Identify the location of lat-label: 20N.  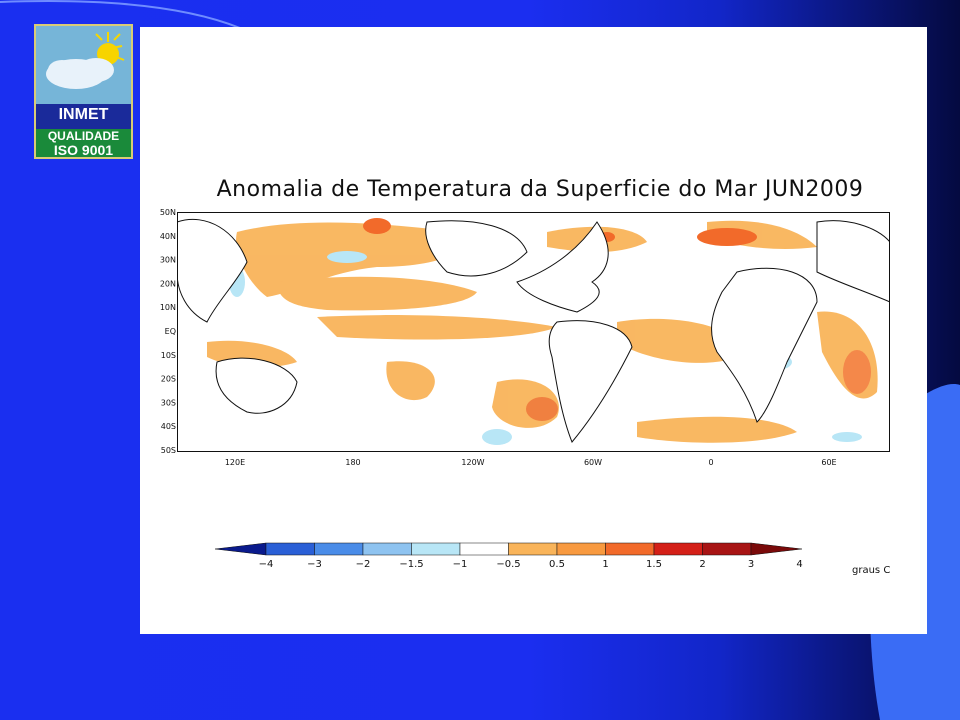
(168, 283).